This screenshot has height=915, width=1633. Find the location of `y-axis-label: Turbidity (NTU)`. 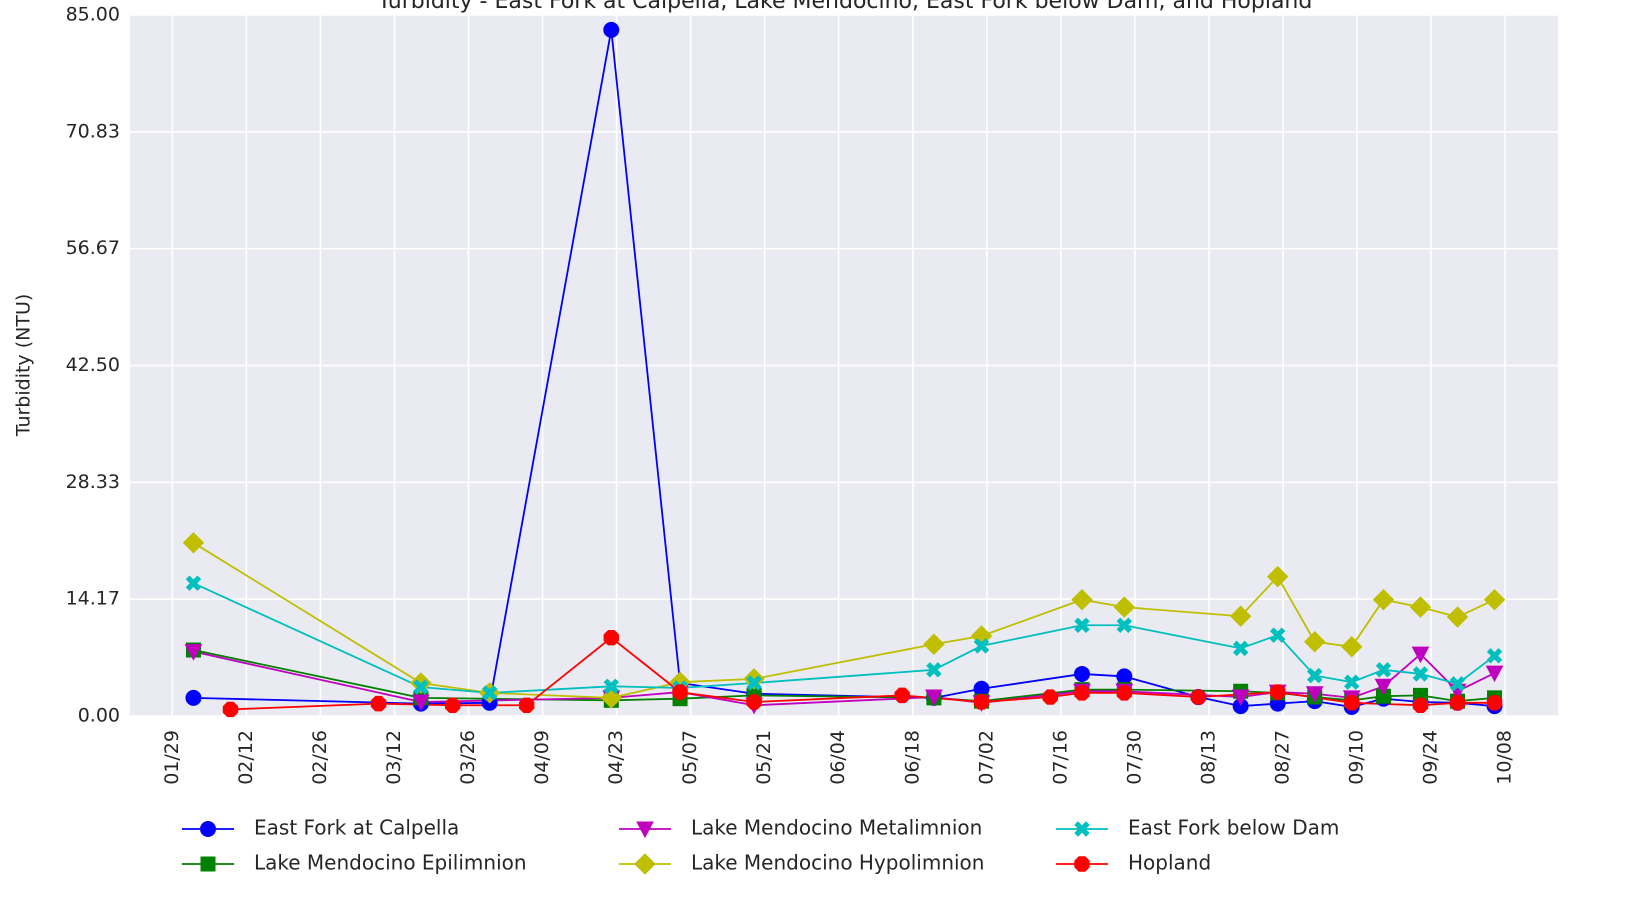

y-axis-label: Turbidity (NTU) is located at coordinates (24, 366).